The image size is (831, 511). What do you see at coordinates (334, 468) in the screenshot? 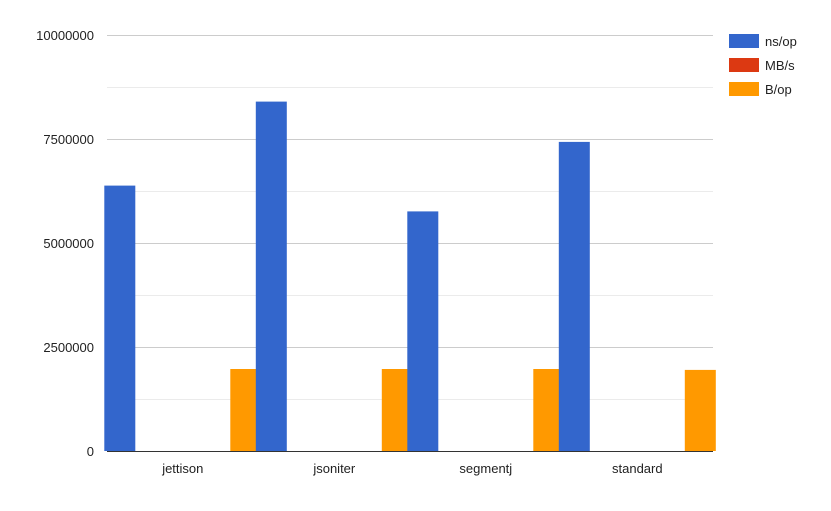
I see `x-tick-label: jsoniter` at bounding box center [334, 468].